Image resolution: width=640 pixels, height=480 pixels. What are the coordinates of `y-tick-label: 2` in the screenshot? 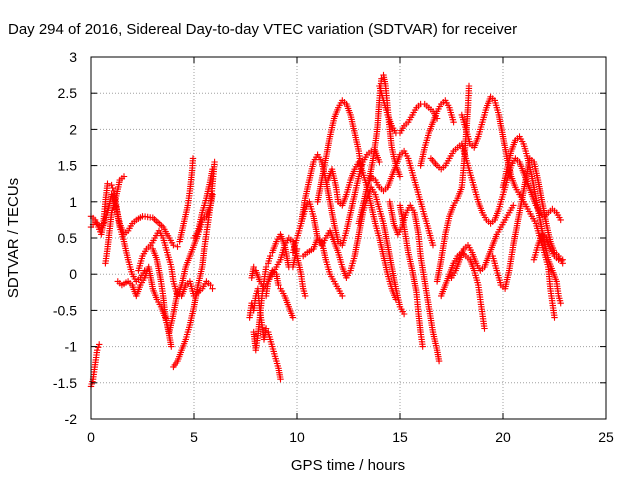 It's located at (73, 129).